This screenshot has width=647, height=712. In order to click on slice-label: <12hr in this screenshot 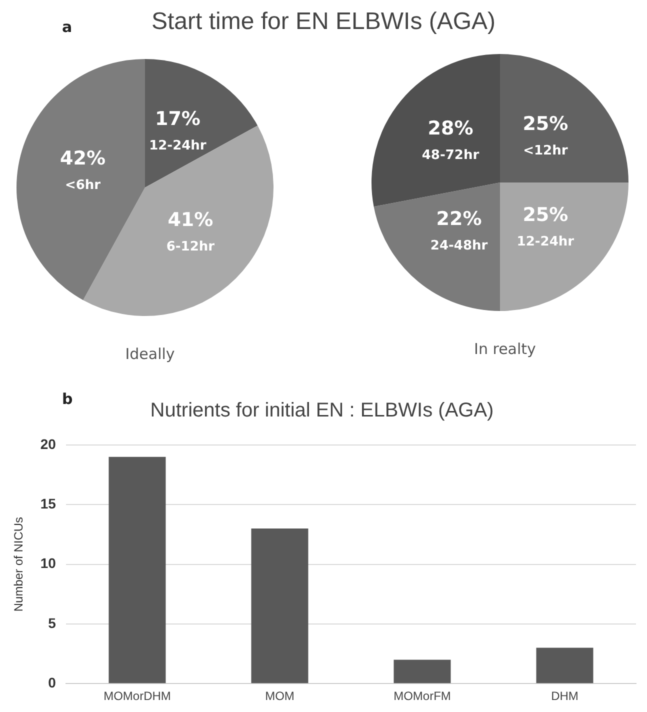, I will do `click(545, 150)`.